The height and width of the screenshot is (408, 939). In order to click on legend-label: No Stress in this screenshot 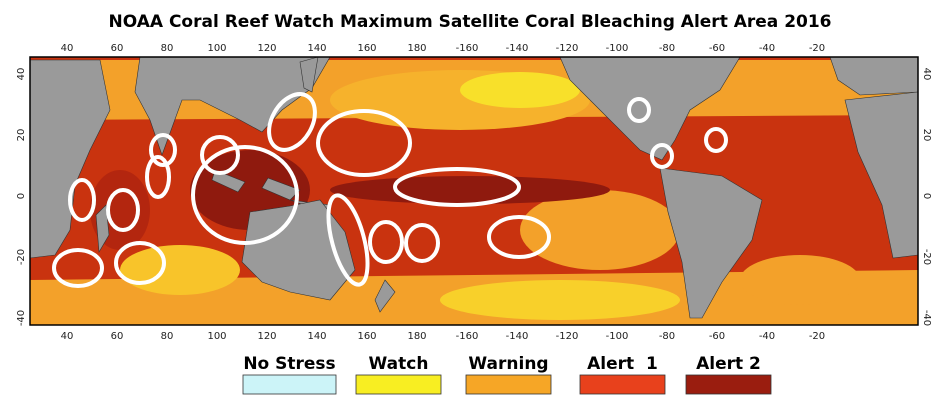, I will do `click(289, 364)`.